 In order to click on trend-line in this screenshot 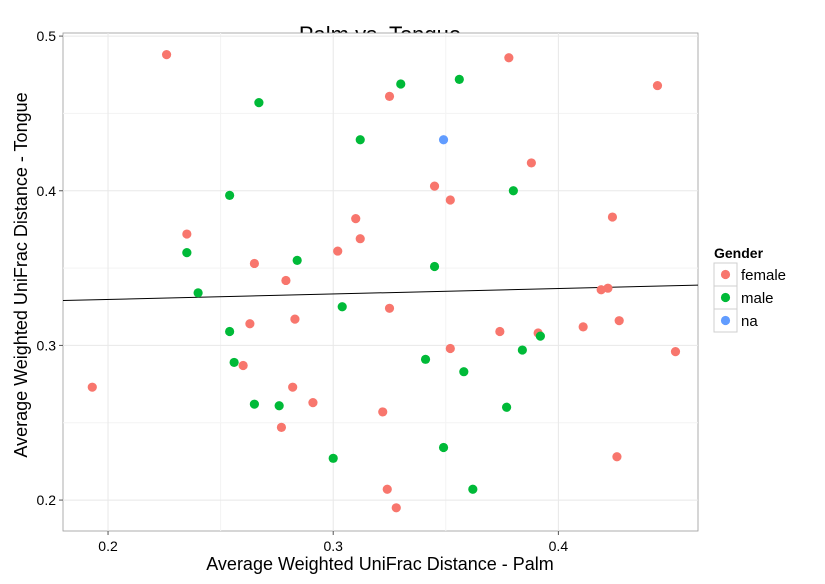, I will do `click(380, 293)`.